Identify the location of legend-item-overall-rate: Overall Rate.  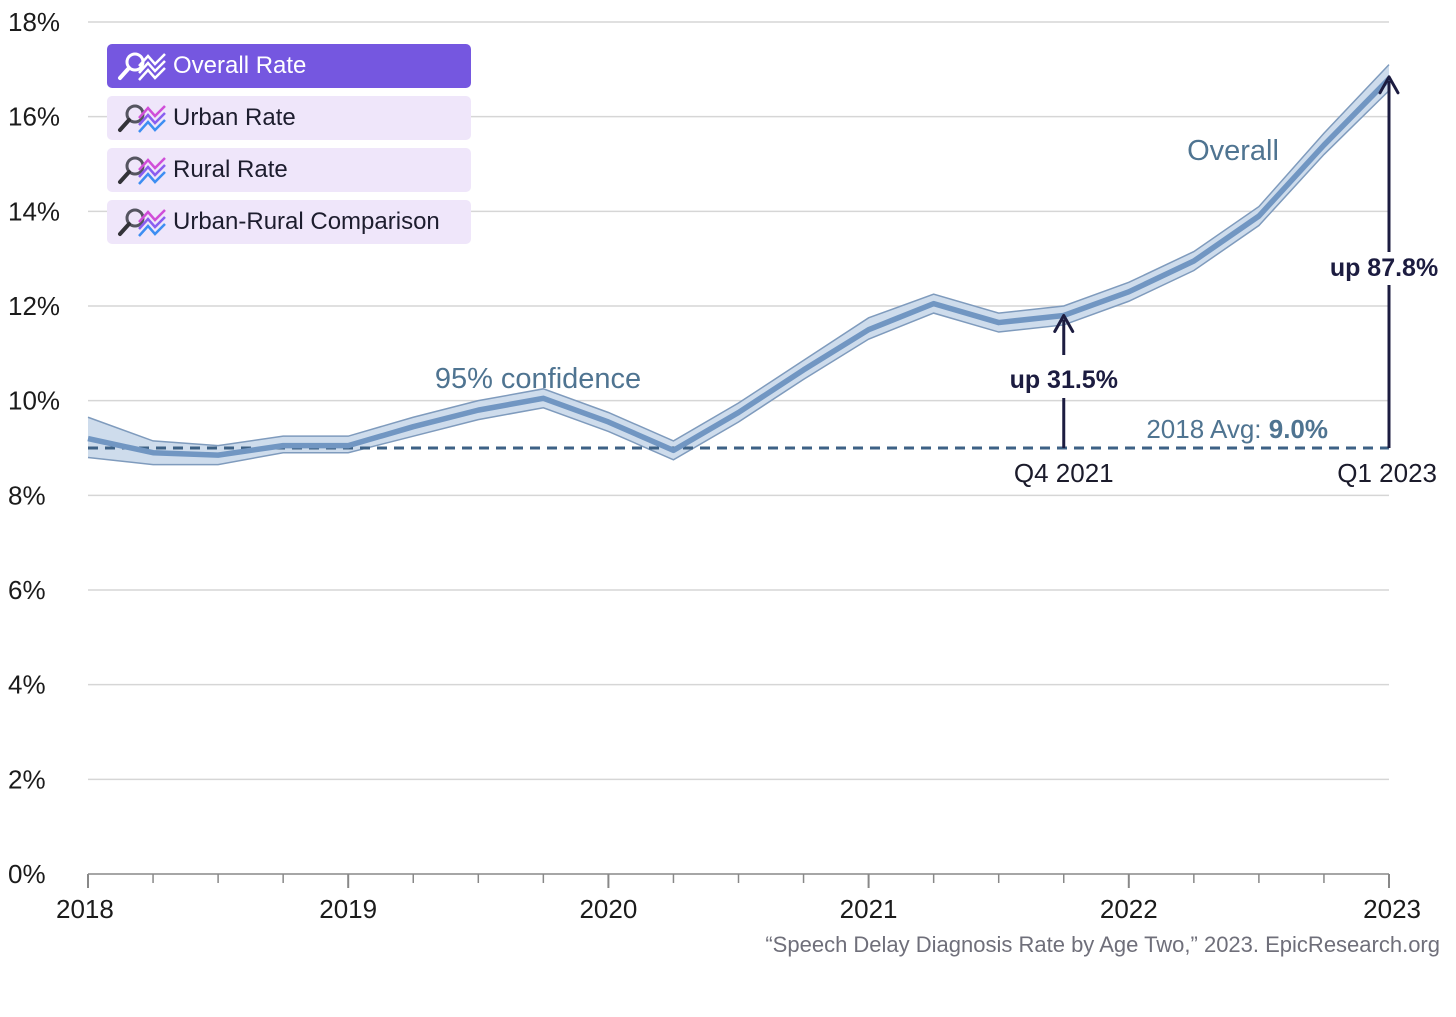
(289, 66).